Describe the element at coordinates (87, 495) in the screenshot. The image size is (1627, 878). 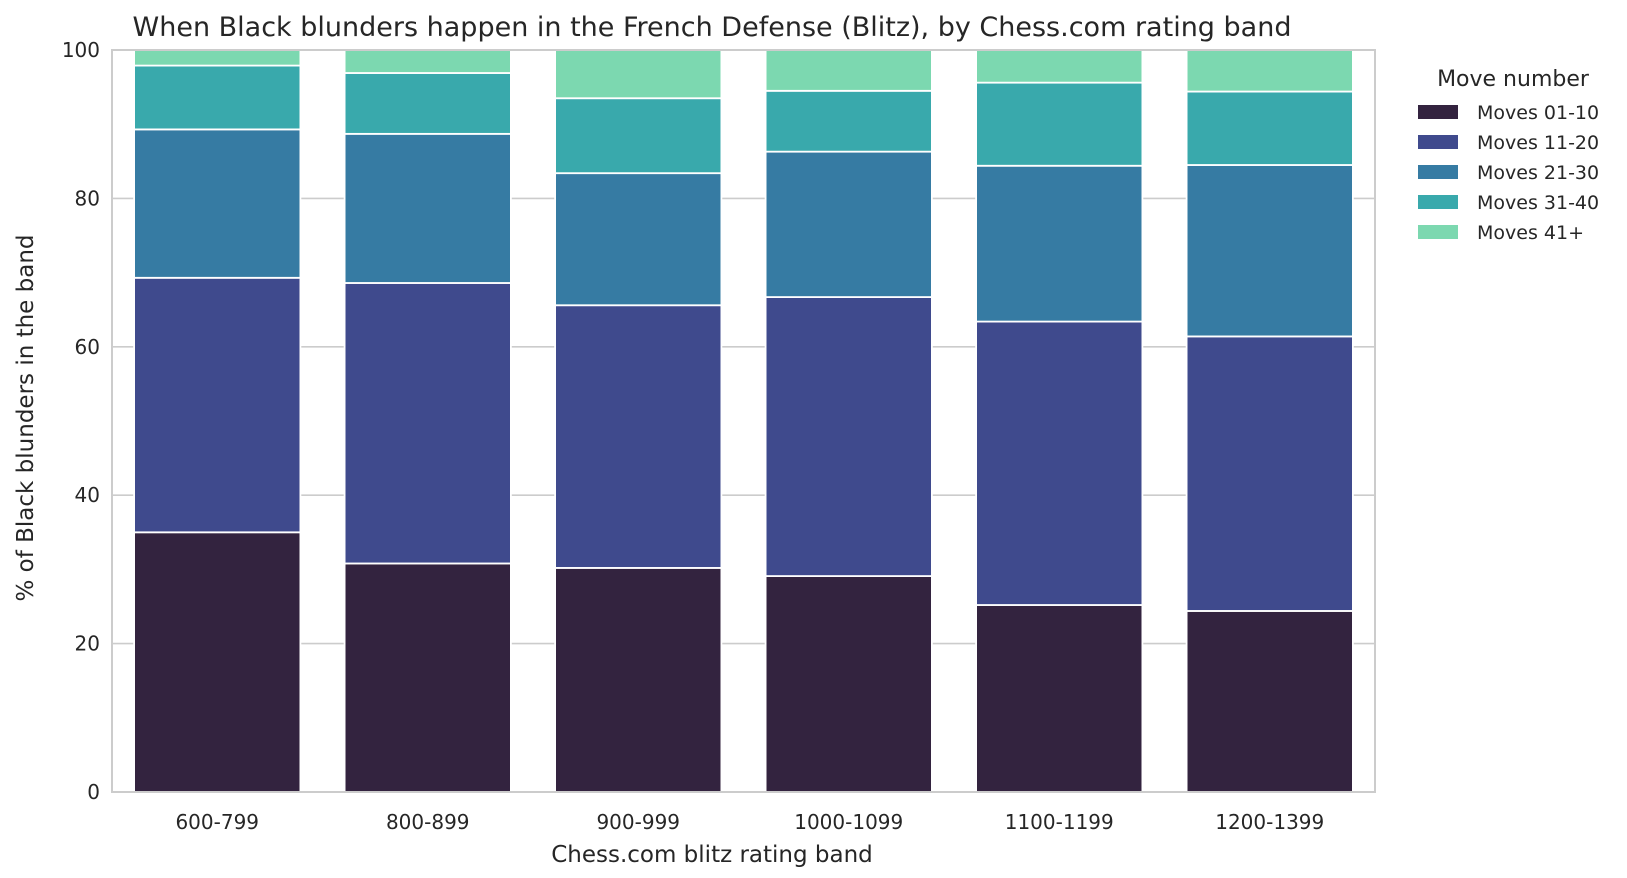
I see `y-tick-label: 40` at that location.